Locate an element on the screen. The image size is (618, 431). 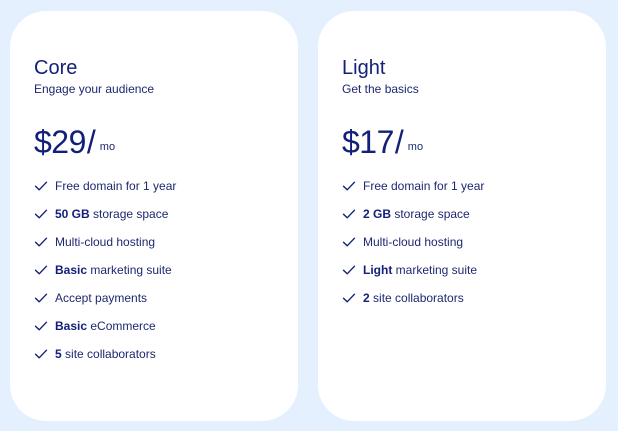
feature-item: Accept payments is located at coordinates (166, 298).